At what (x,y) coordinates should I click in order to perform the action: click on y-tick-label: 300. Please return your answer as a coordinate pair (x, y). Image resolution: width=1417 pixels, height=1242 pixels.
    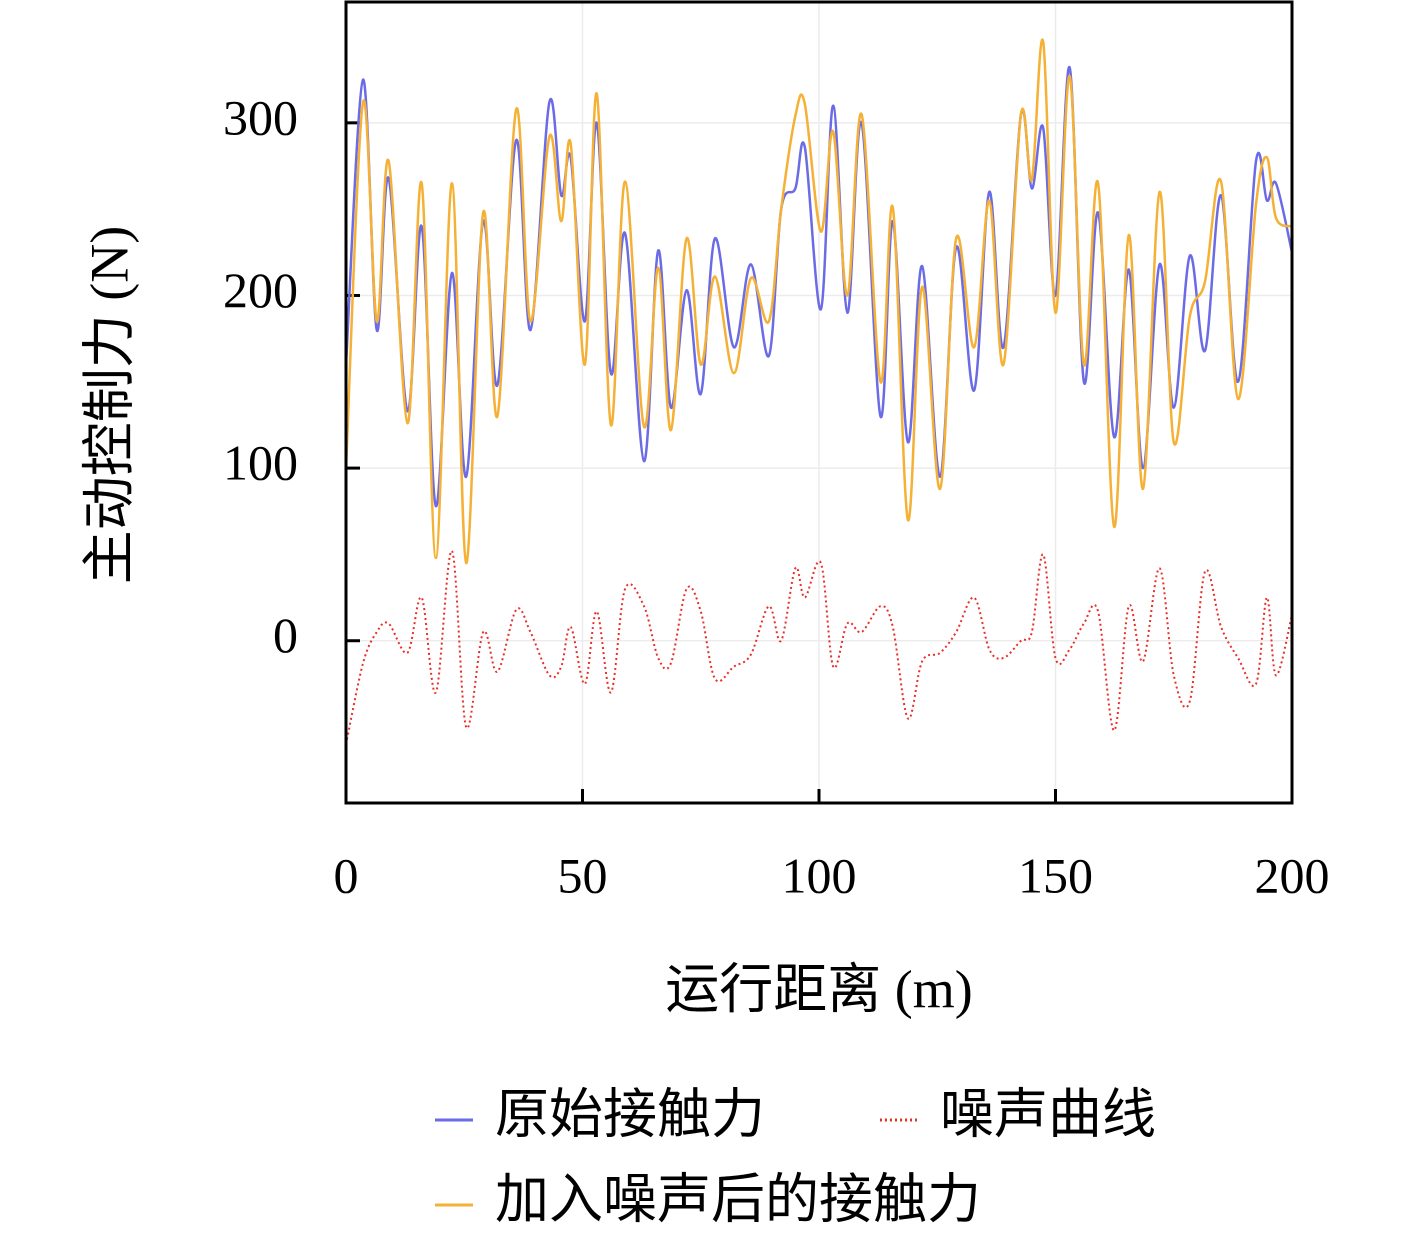
    Looking at the image, I should click on (260, 117).